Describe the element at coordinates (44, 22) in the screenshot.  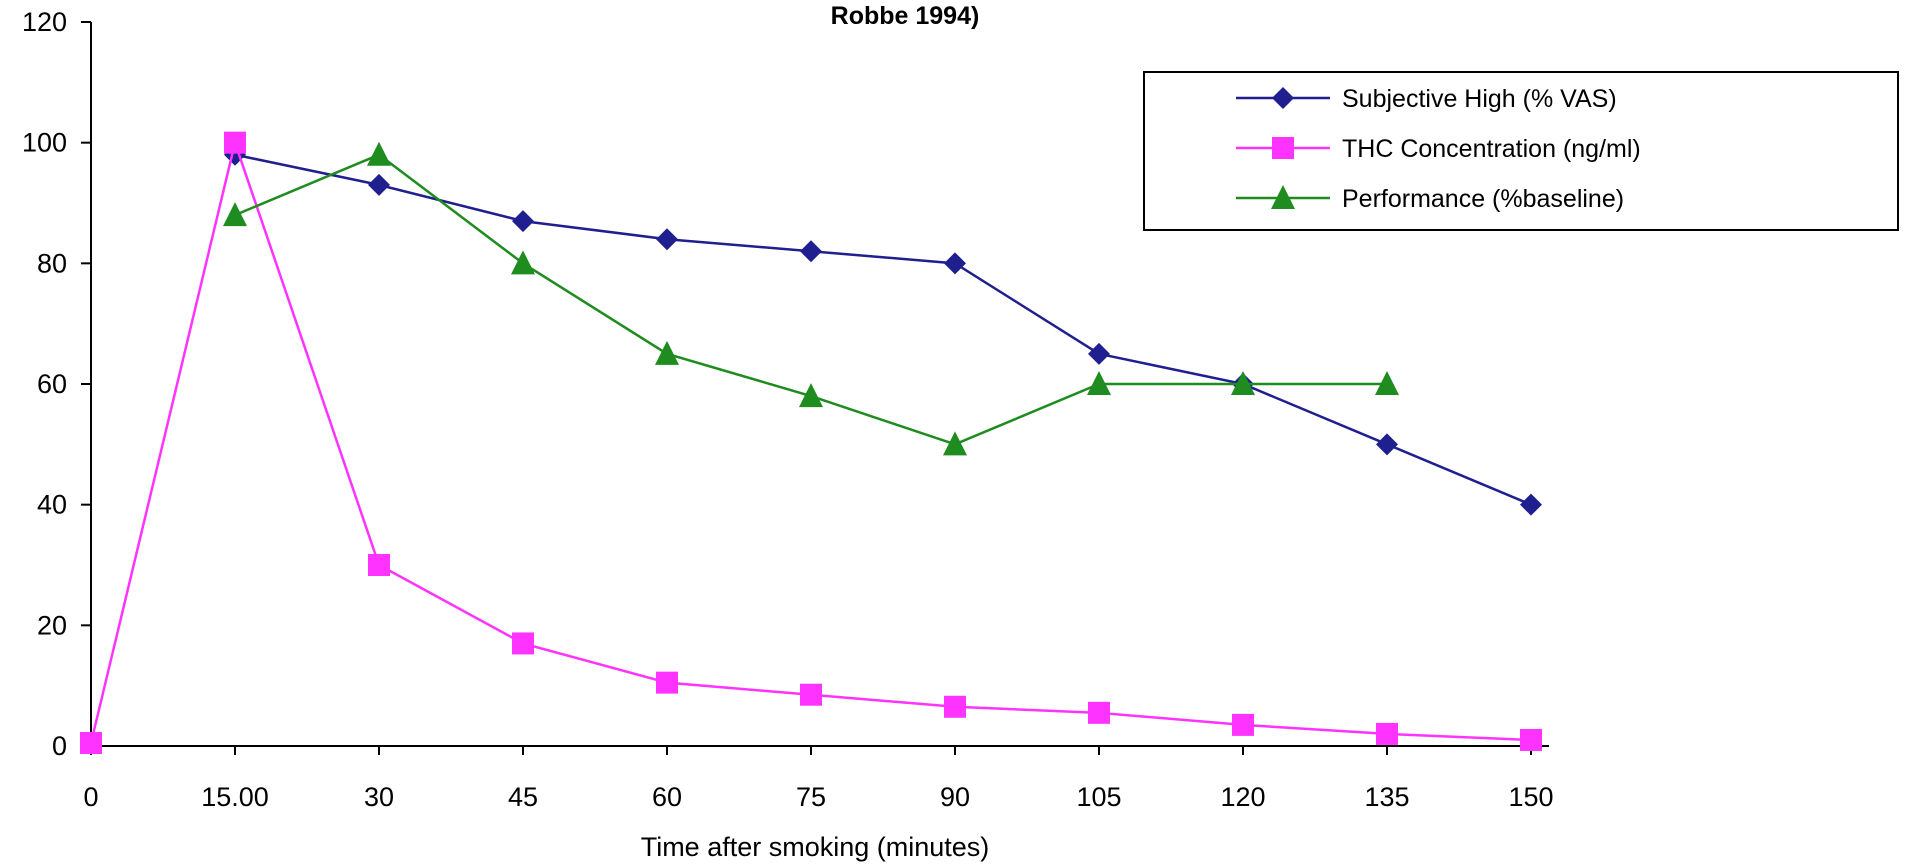
I see `y-tick-label: 120` at that location.